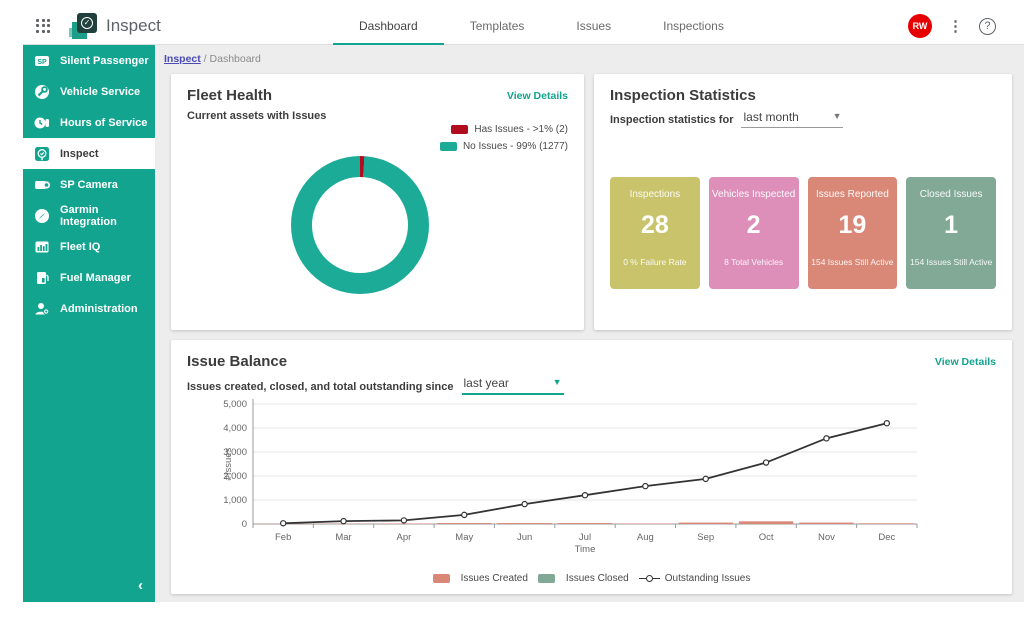  What do you see at coordinates (42, 309) in the screenshot?
I see `person-gear-icon` at bounding box center [42, 309].